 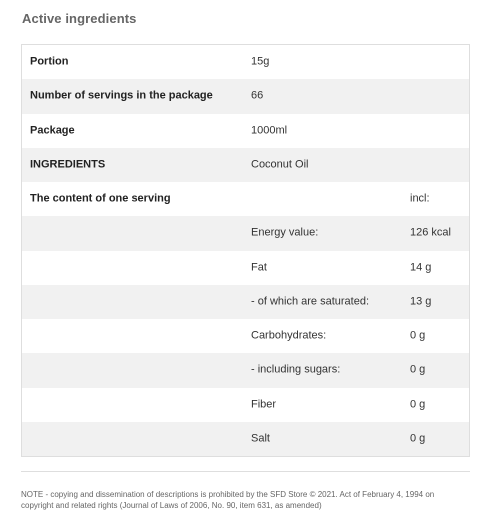 What do you see at coordinates (245, 62) in the screenshot?
I see `table-row: Portion 15g` at bounding box center [245, 62].